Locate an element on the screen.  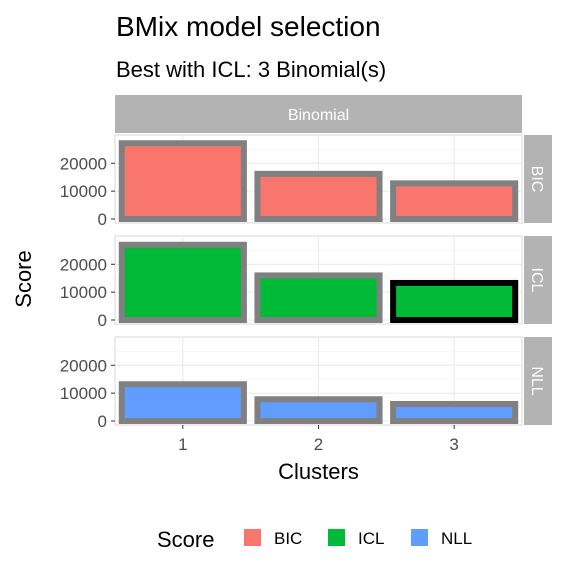
legend-key-bic is located at coordinates (252, 537).